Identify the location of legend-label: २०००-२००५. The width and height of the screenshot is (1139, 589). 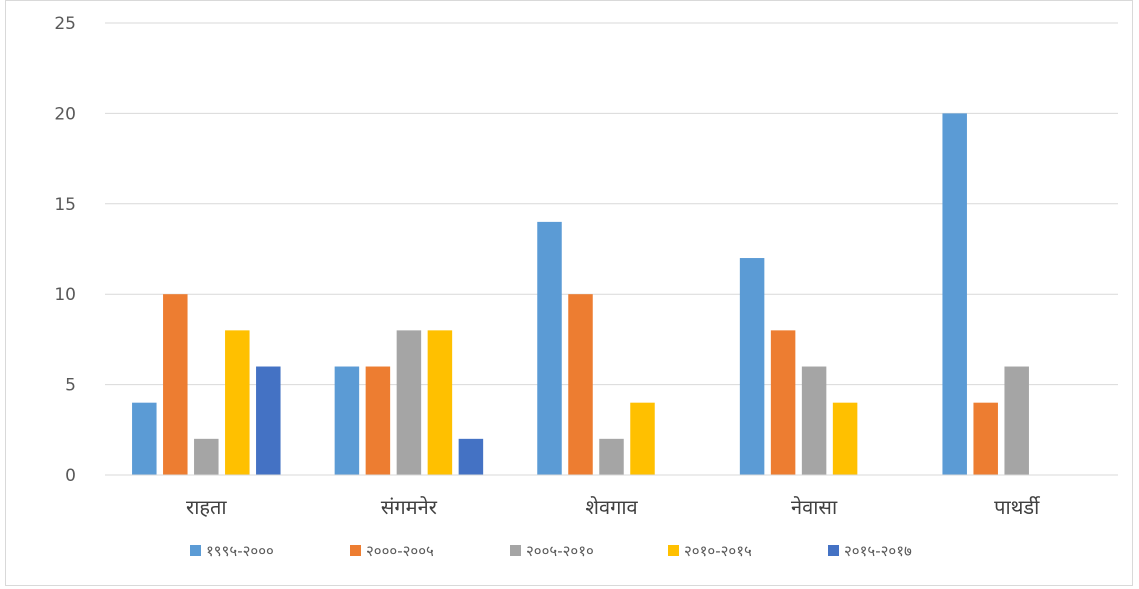
(400, 551).